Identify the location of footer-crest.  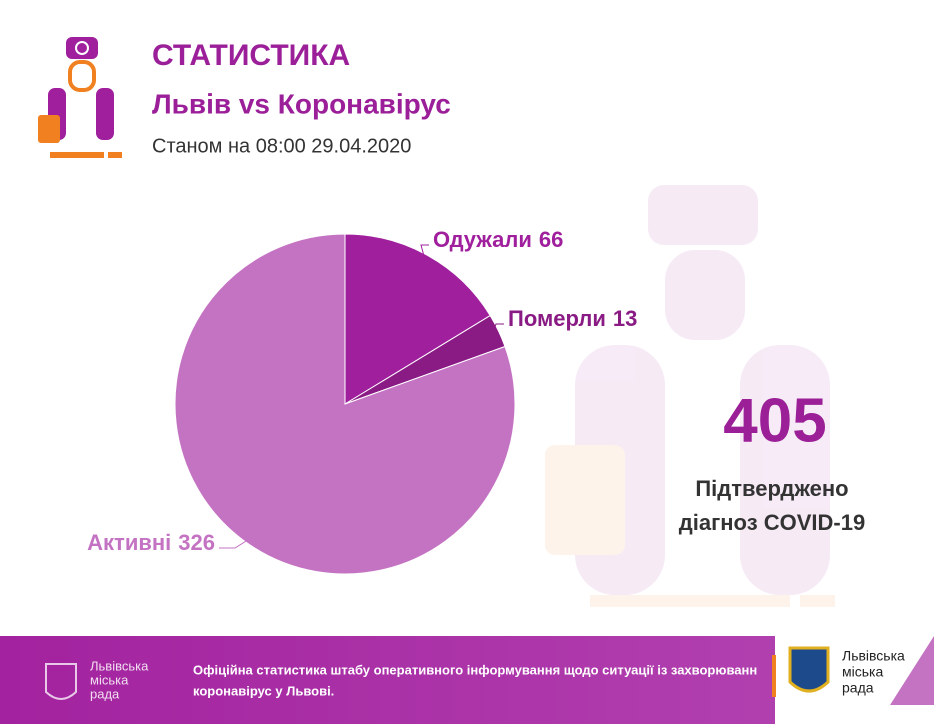
(61, 681).